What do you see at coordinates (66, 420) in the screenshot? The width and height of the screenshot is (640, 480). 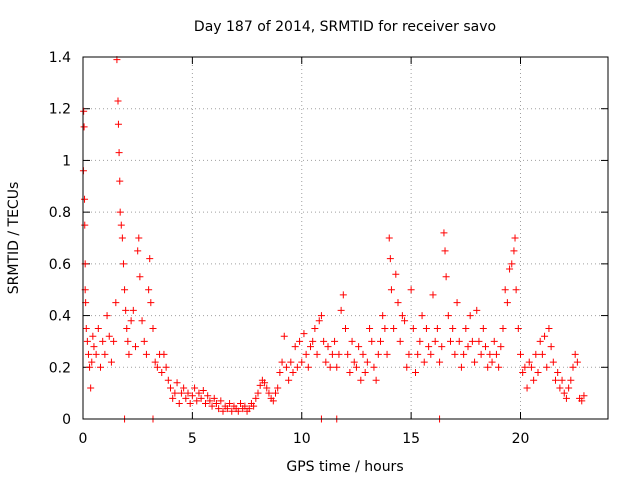 I see `y-tick-label: 0` at bounding box center [66, 420].